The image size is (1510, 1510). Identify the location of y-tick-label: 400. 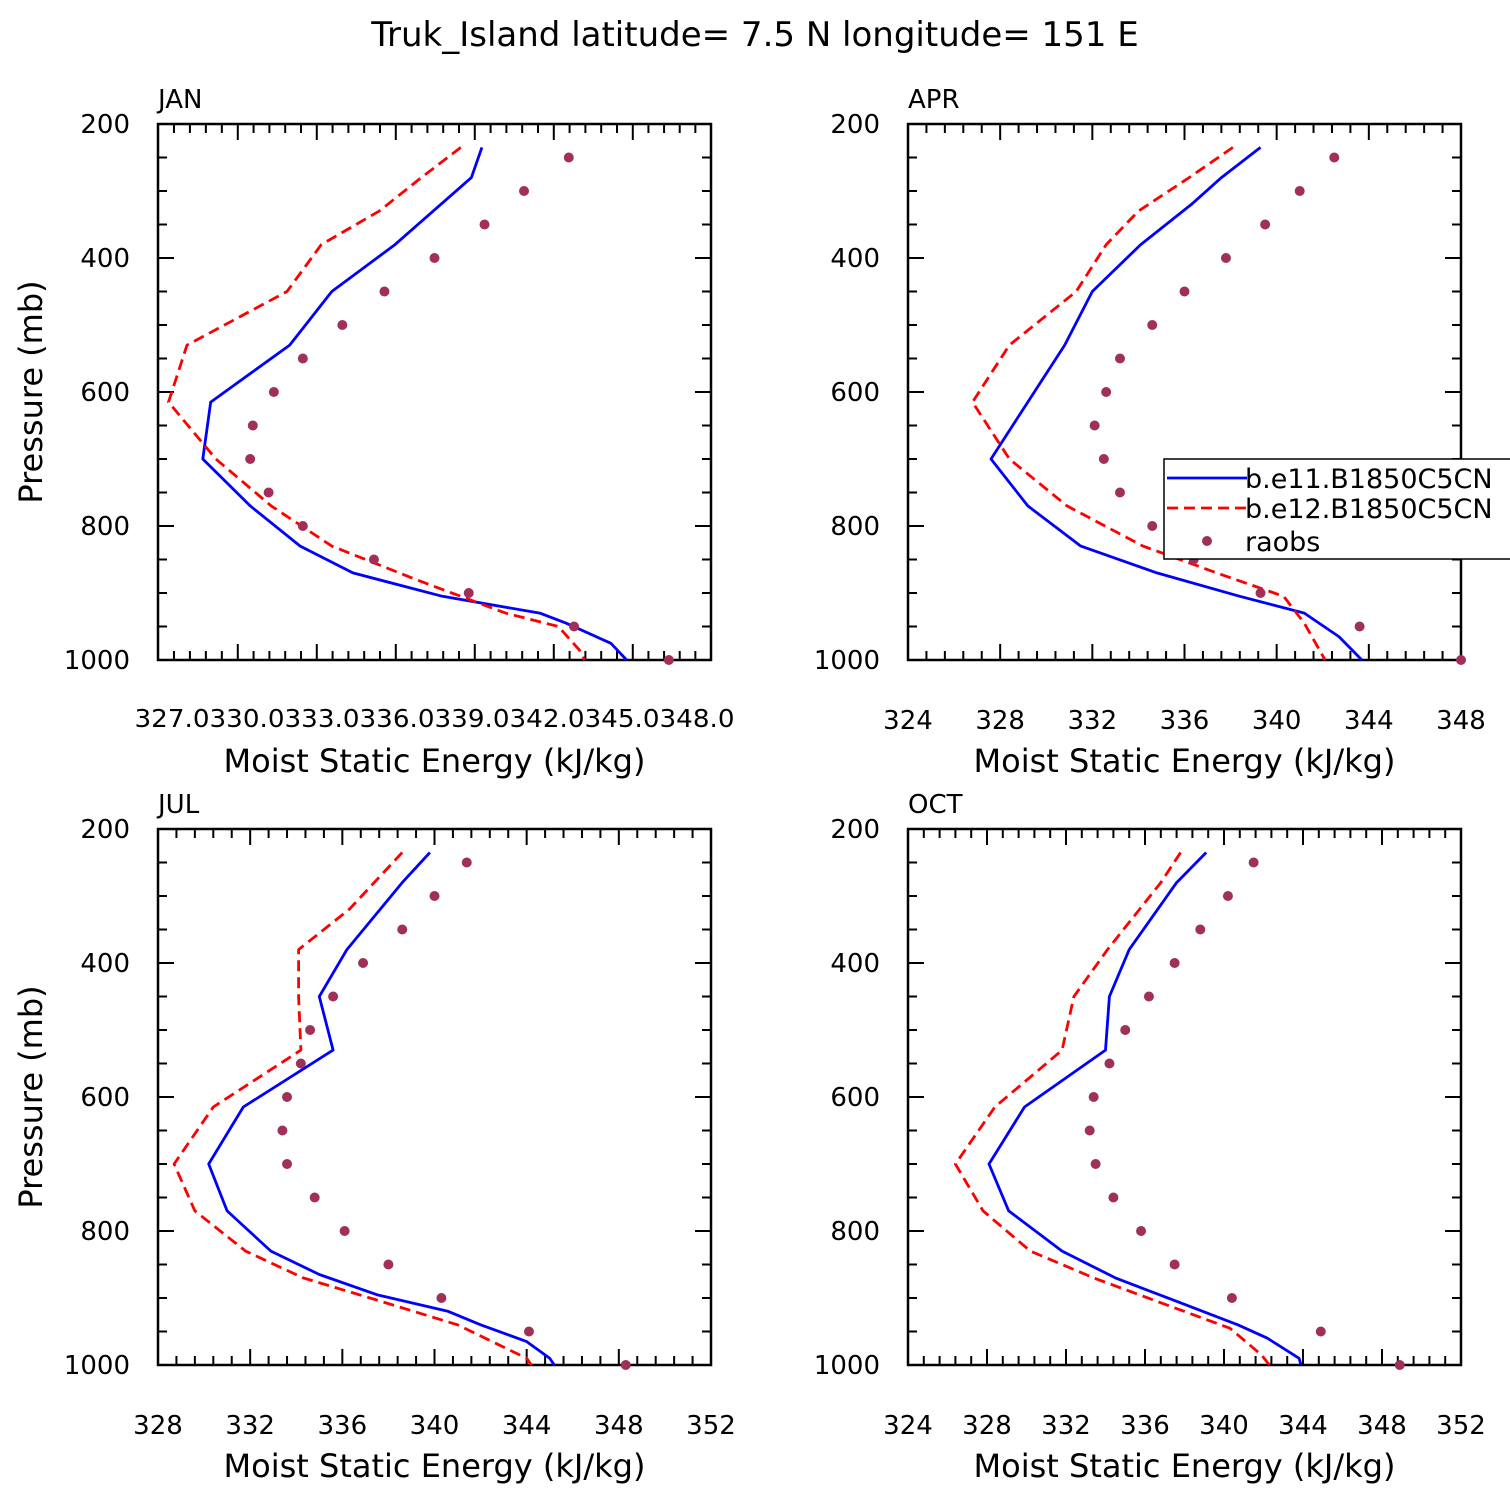
(105, 964).